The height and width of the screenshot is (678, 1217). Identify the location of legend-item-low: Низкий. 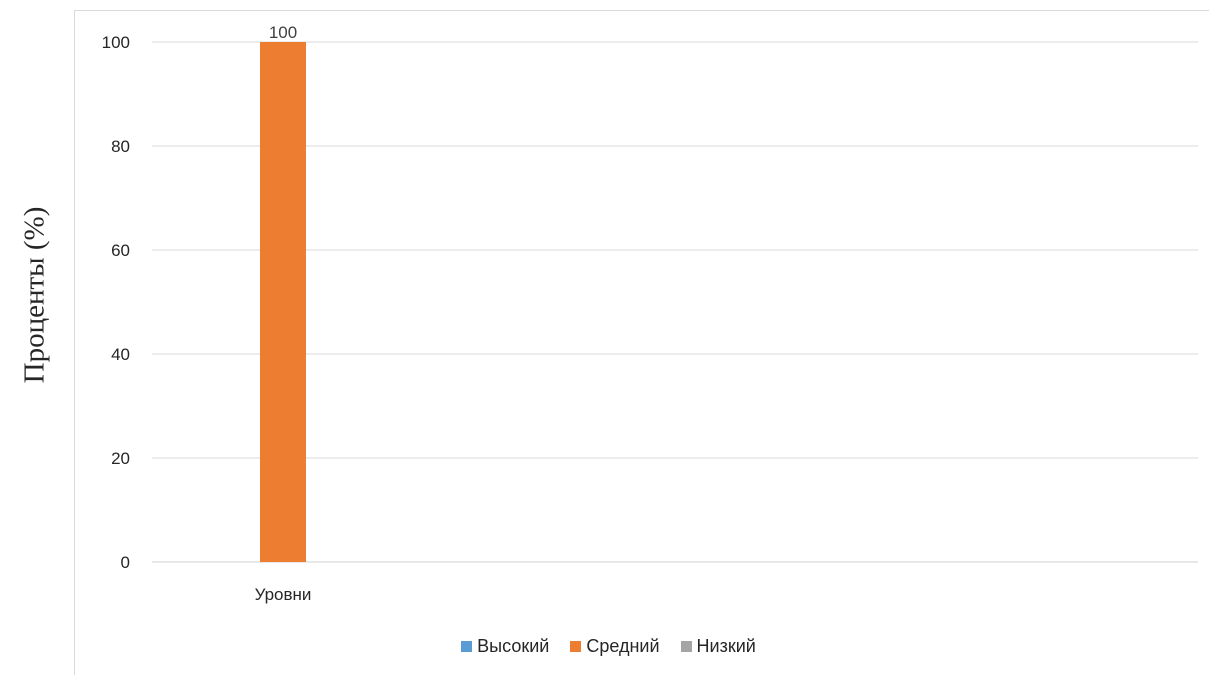
(718, 646).